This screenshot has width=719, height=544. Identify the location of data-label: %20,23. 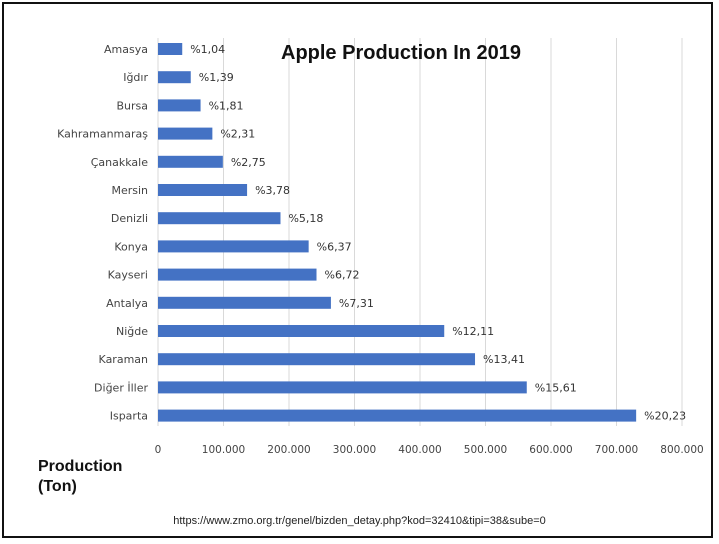
(665, 416).